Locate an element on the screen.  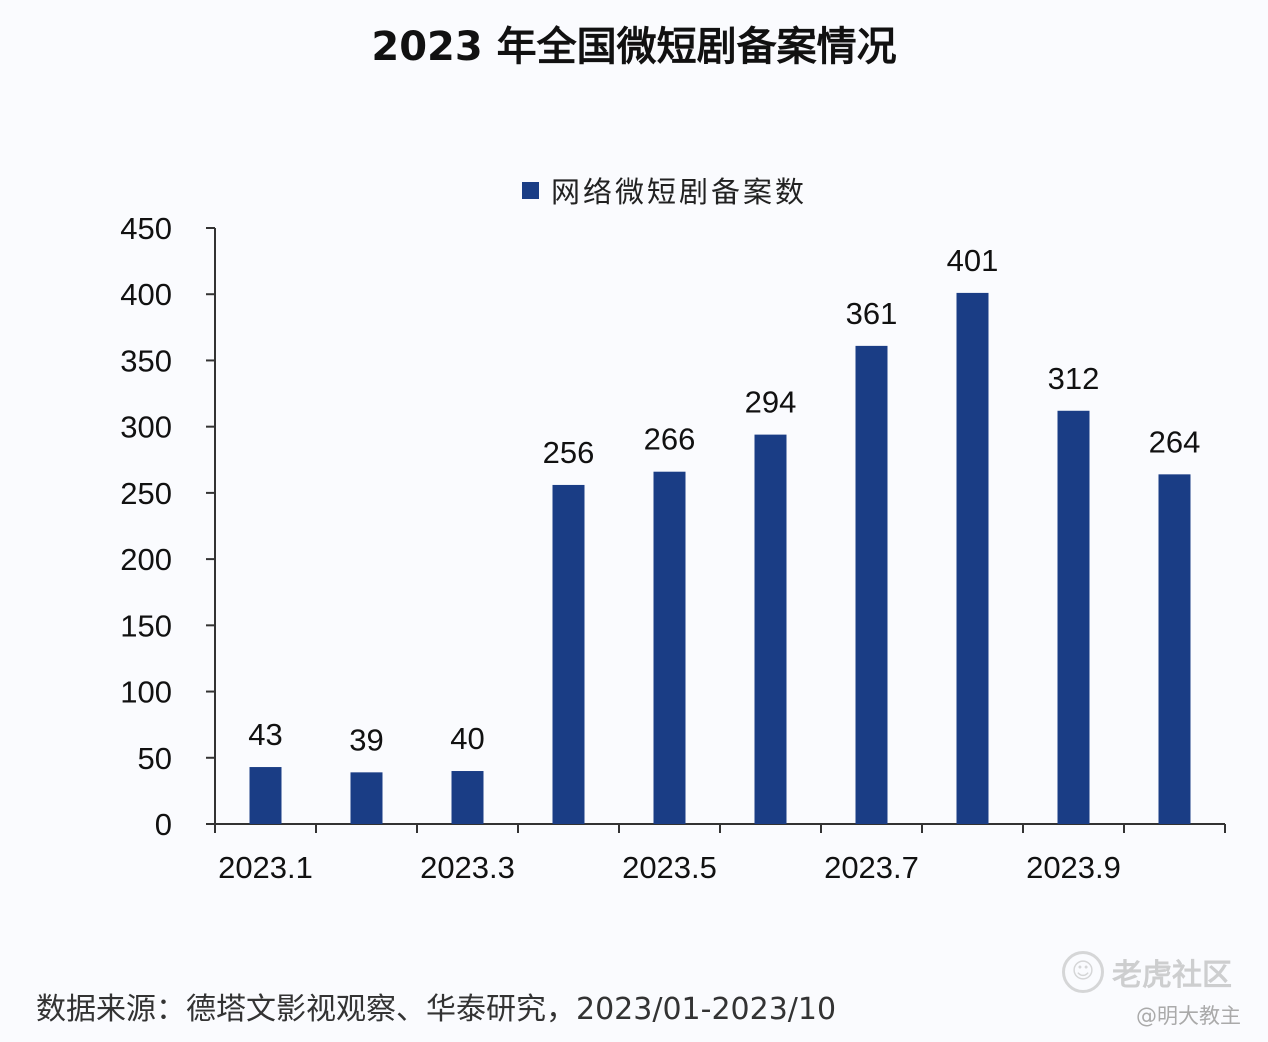
bar-2023.9 is located at coordinates (1073, 617).